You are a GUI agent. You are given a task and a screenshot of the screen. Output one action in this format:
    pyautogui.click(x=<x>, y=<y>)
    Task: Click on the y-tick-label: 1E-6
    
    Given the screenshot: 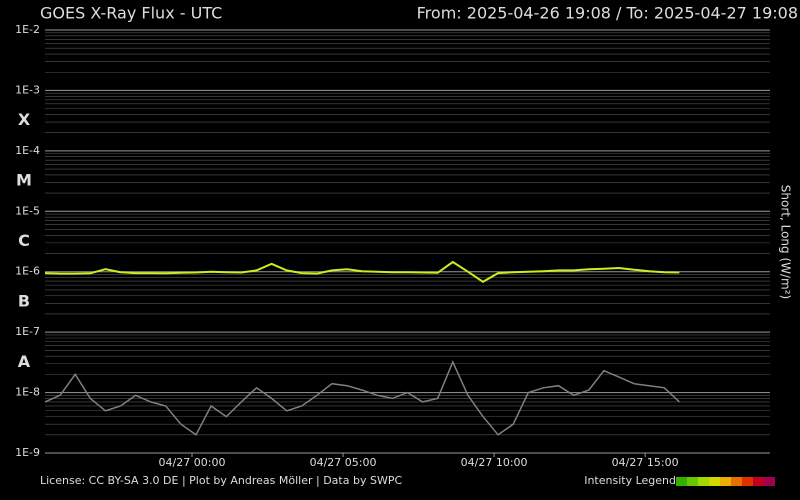 What is the action you would take?
    pyautogui.click(x=27, y=271)
    